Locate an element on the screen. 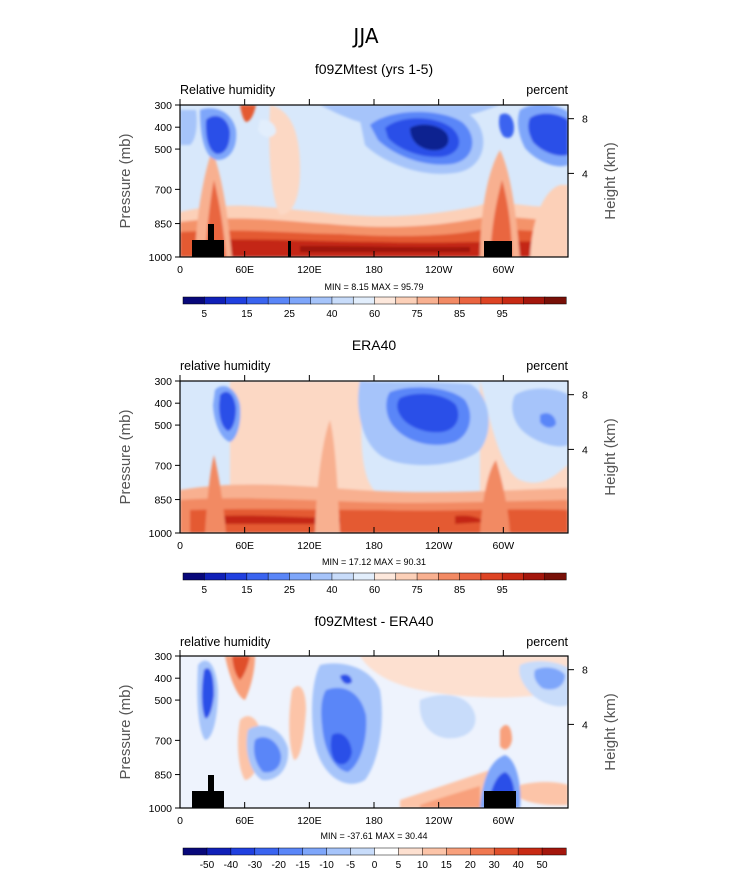  colorbar-label: 95 is located at coordinates (503, 590).